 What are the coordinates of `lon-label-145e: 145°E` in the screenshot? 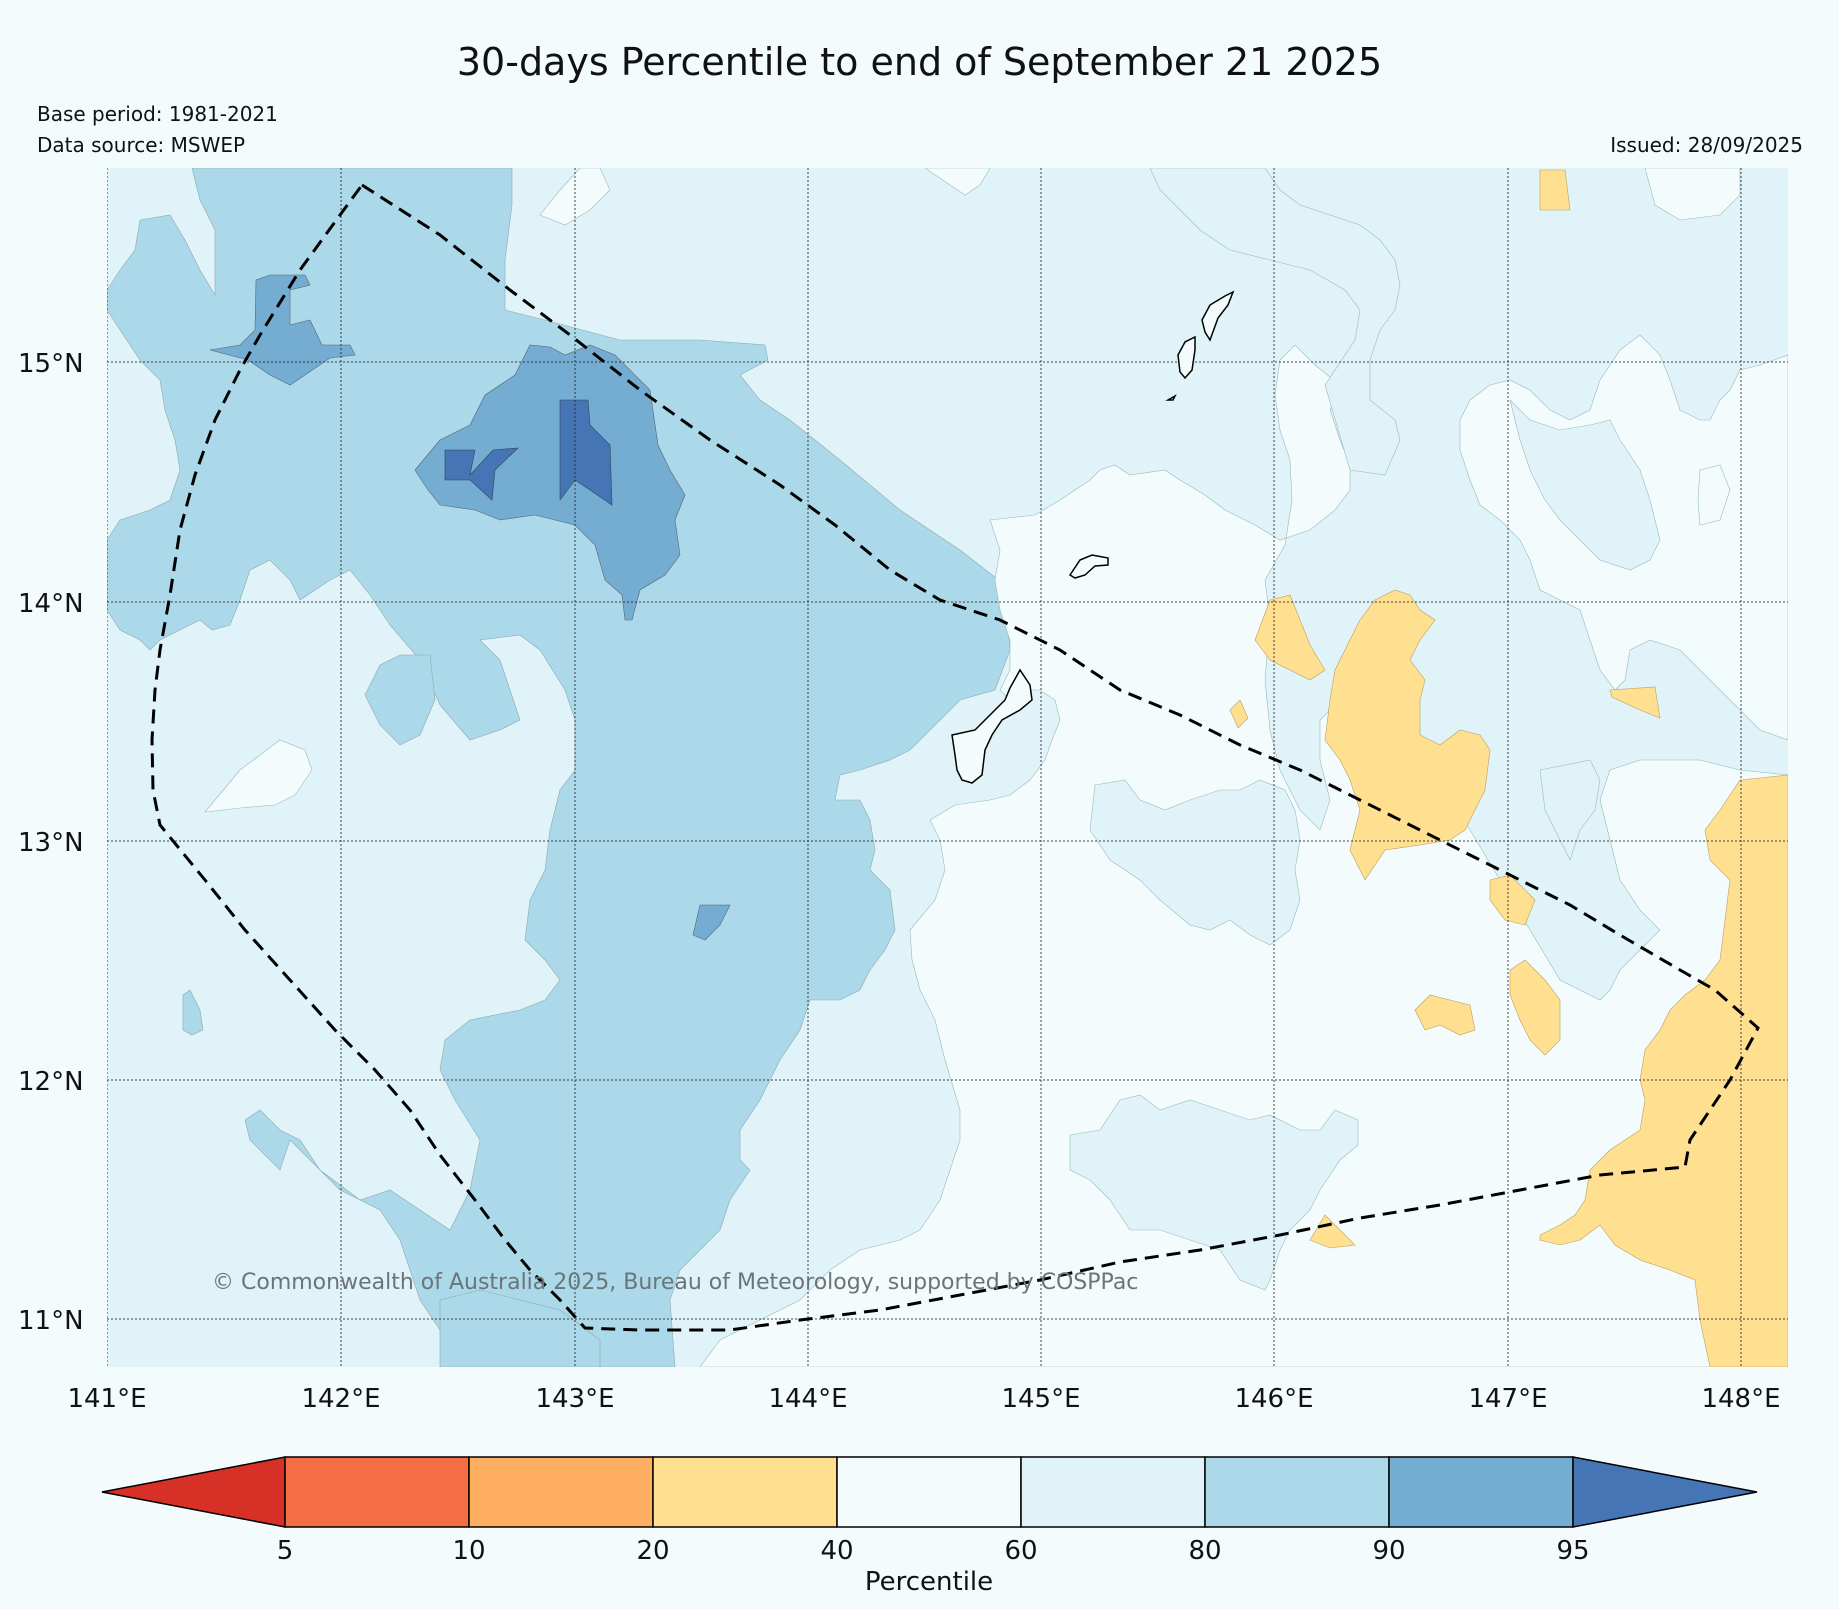 It's located at (1040, 1399).